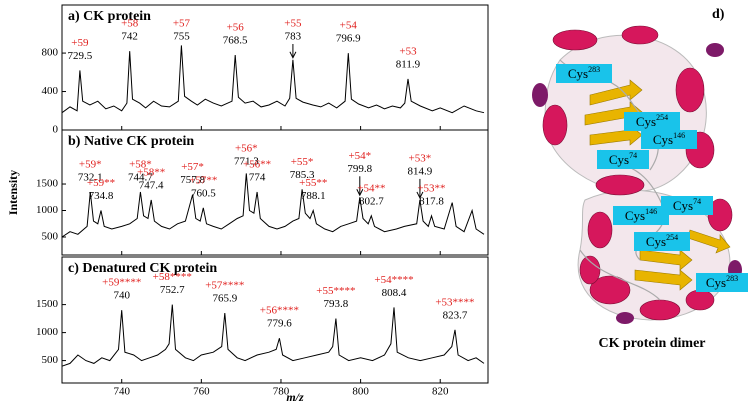 The image size is (750, 405). What do you see at coordinates (360, 392) in the screenshot?
I see `x-tick-label: 800` at bounding box center [360, 392].